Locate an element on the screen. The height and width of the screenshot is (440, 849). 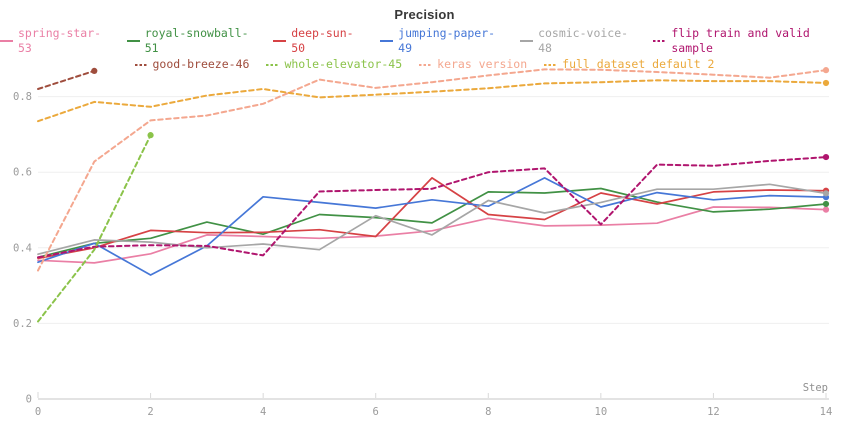
legend-item-cosmic-voice-48: cosmic-voice-48 is located at coordinates (578, 41).